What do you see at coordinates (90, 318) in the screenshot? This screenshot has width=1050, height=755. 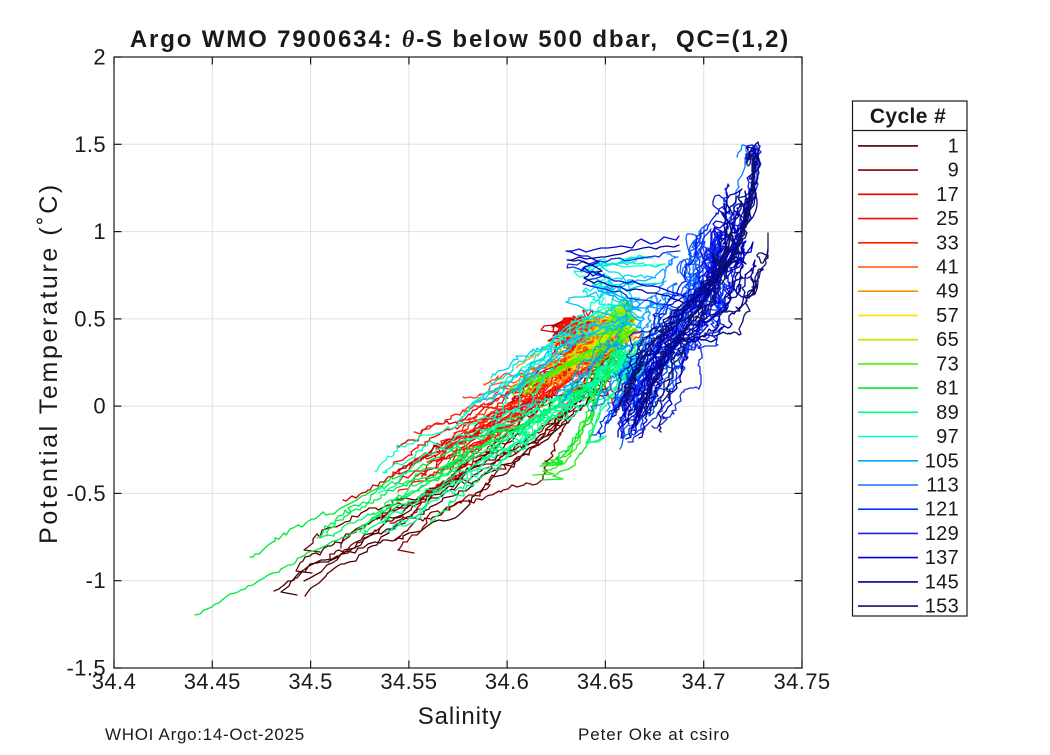 I see `svg-text: 0.5` at bounding box center [90, 318].